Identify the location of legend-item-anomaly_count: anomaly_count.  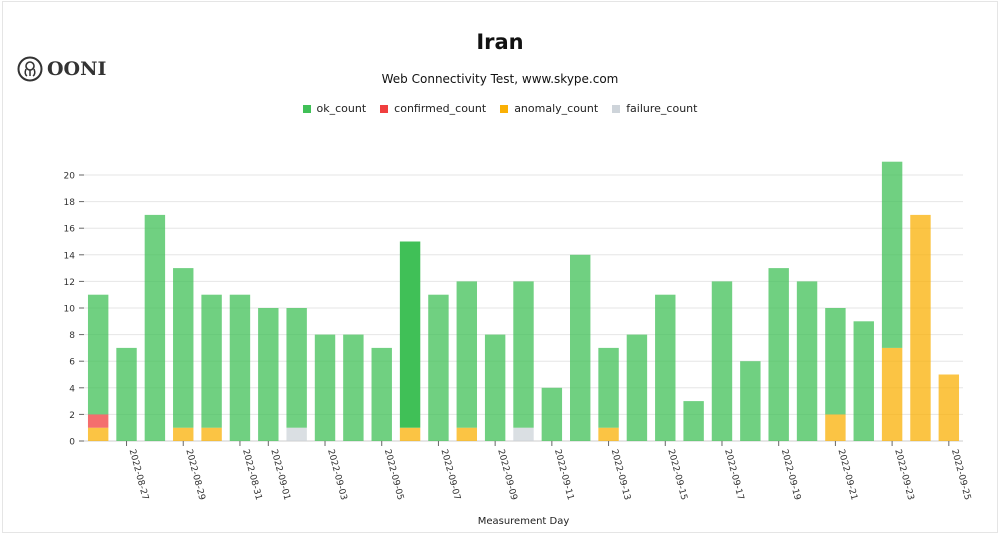
(549, 108).